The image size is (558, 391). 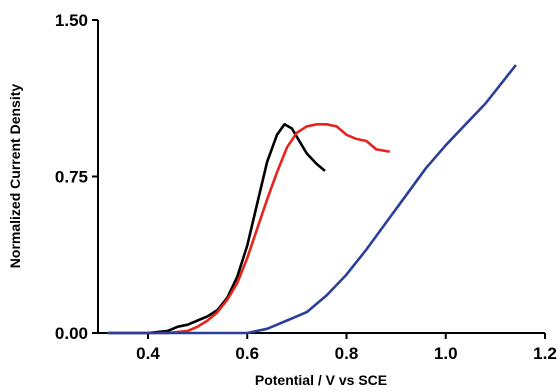 What do you see at coordinates (321, 380) in the screenshot?
I see `x-axis-title: Potential / V vs SCE` at bounding box center [321, 380].